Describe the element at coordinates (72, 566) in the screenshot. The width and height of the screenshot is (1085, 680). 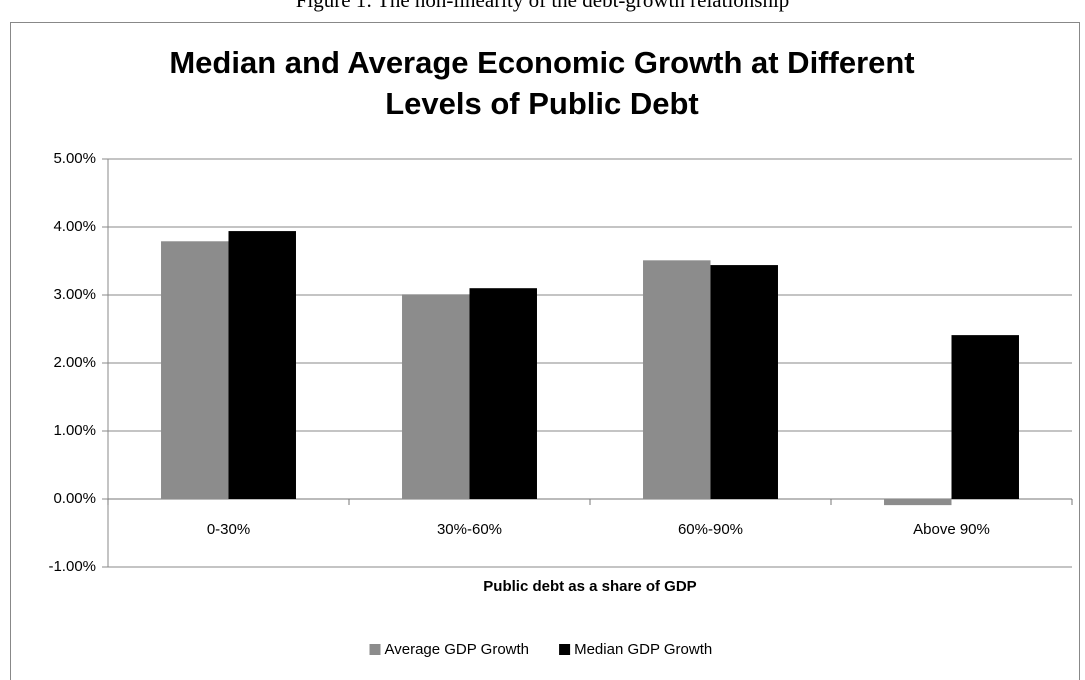
I see `y-tick-label: -1.00%` at that location.